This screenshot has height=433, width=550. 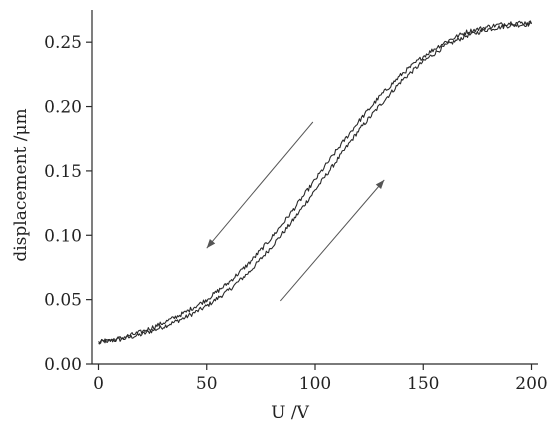 What do you see at coordinates (531, 384) in the screenshot?
I see `x-tick-label: 200` at bounding box center [531, 384].